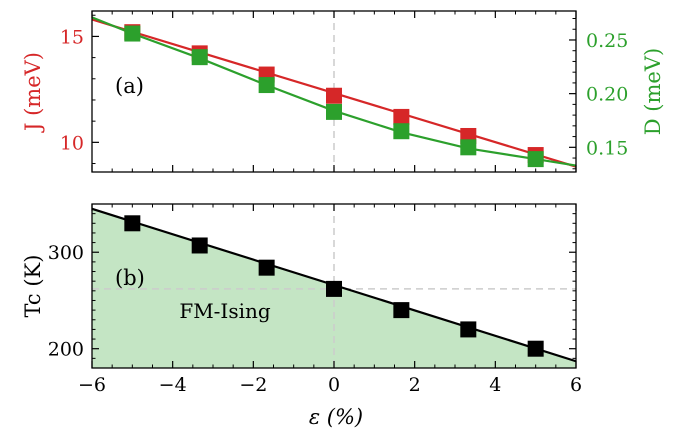 The width and height of the screenshot is (678, 432). What do you see at coordinates (72, 143) in the screenshot?
I see `left-y-tick-label: 10` at bounding box center [72, 143].